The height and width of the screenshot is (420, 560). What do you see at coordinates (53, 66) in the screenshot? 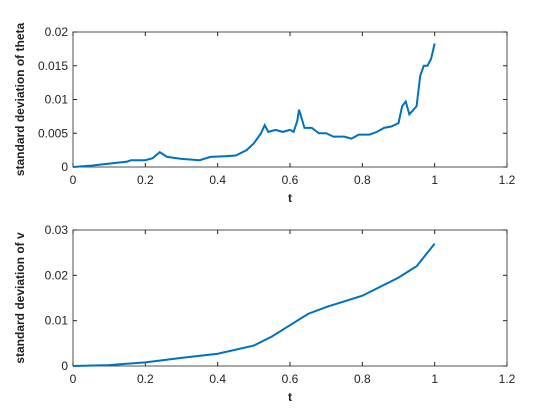
I see `y-tick-label: 0.015` at bounding box center [53, 66].